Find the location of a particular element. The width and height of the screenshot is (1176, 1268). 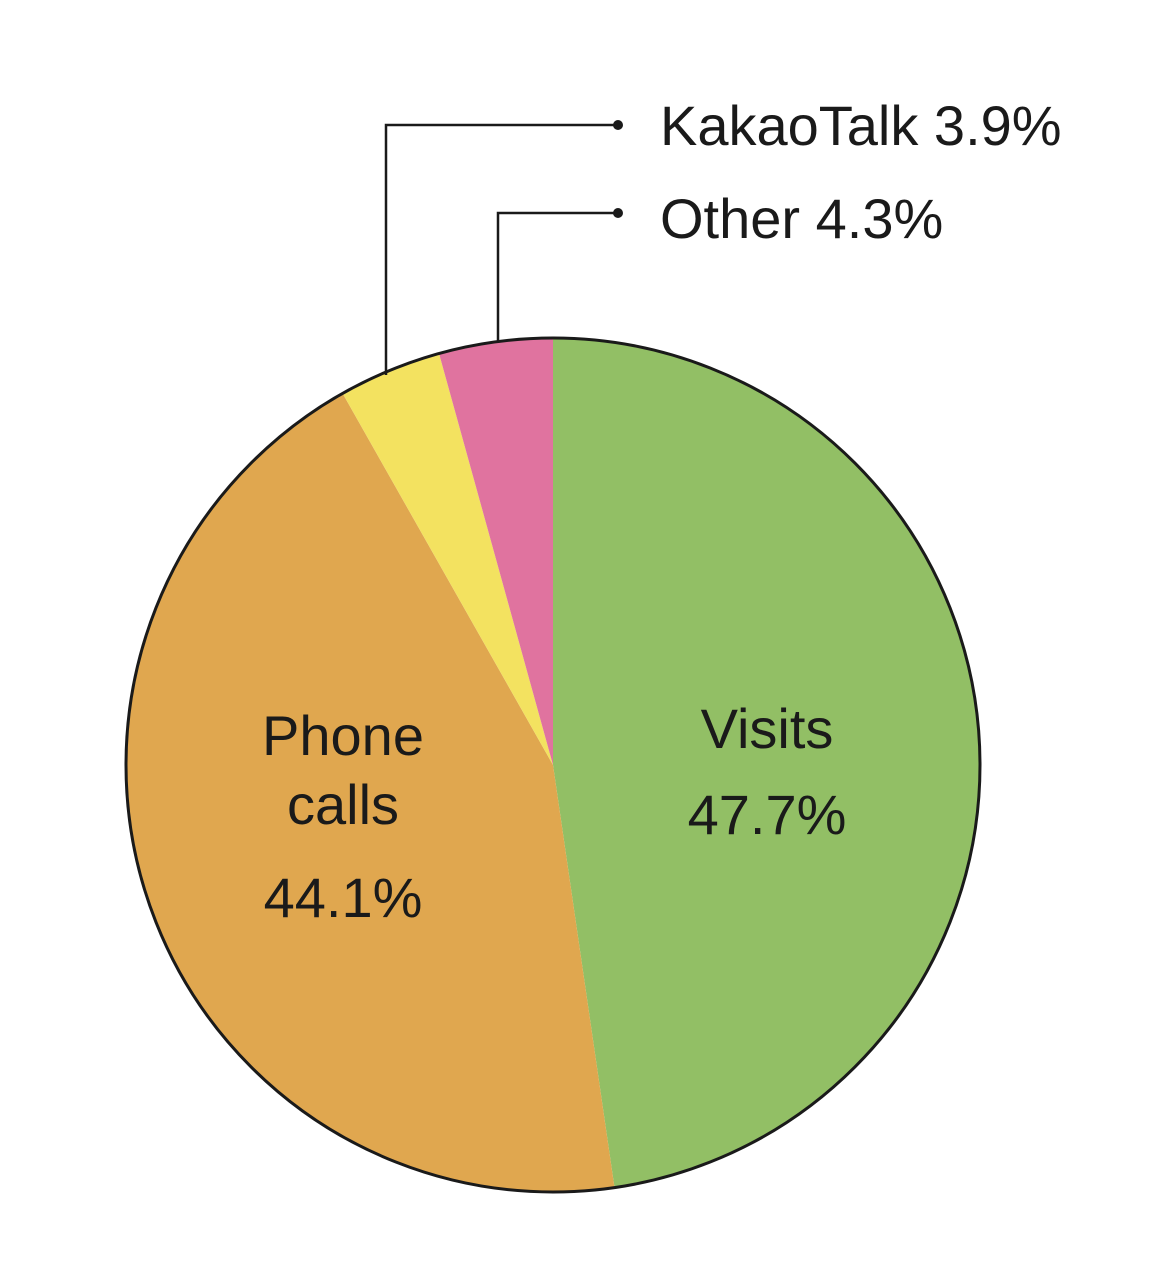

kakaotalk-label: KakaoTalk 3.9% is located at coordinates (861, 125).